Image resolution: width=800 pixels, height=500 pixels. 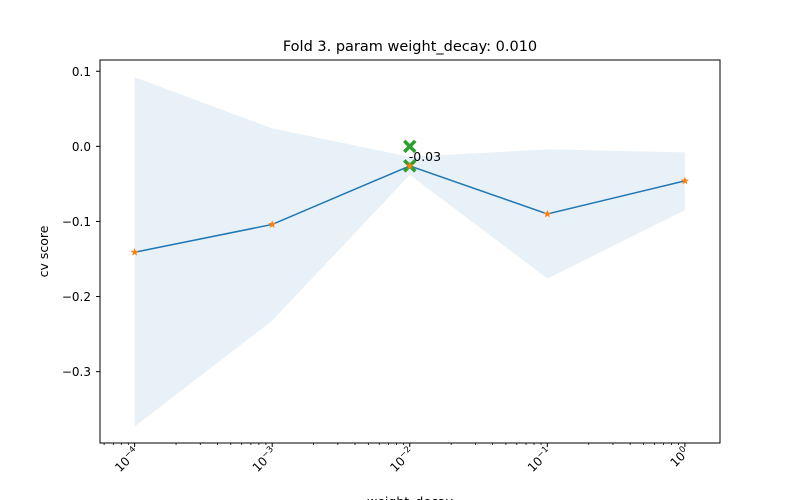 What do you see at coordinates (76, 297) in the screenshot?
I see `y-tick-label-3: −0.2` at bounding box center [76, 297].